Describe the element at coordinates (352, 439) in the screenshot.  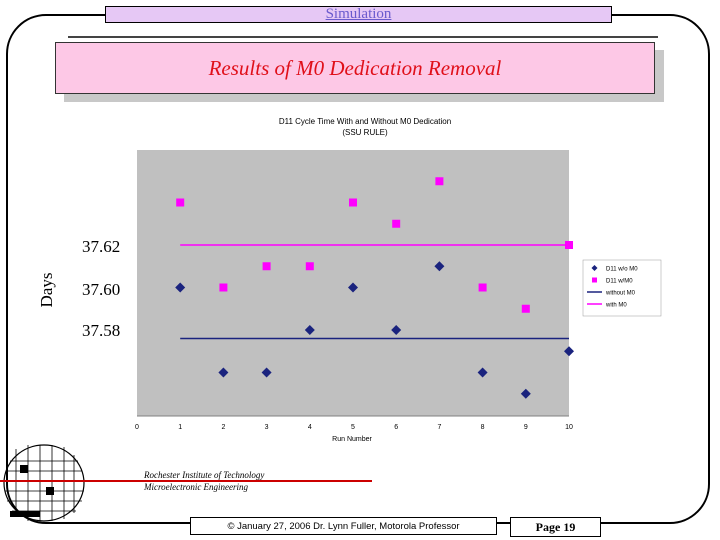
I see `x-axis-label: Run Number` at that location.